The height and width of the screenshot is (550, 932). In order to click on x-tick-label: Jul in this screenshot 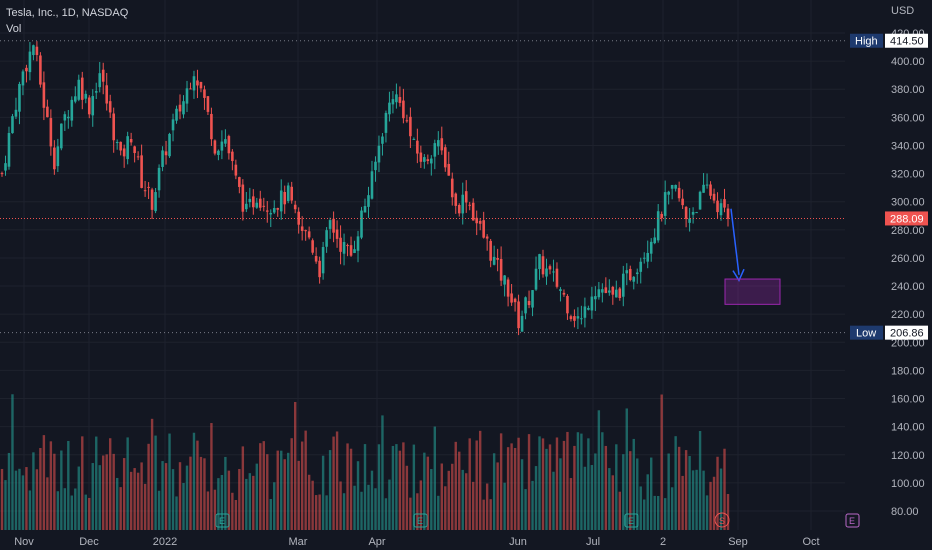, I will do `click(593, 542)`.